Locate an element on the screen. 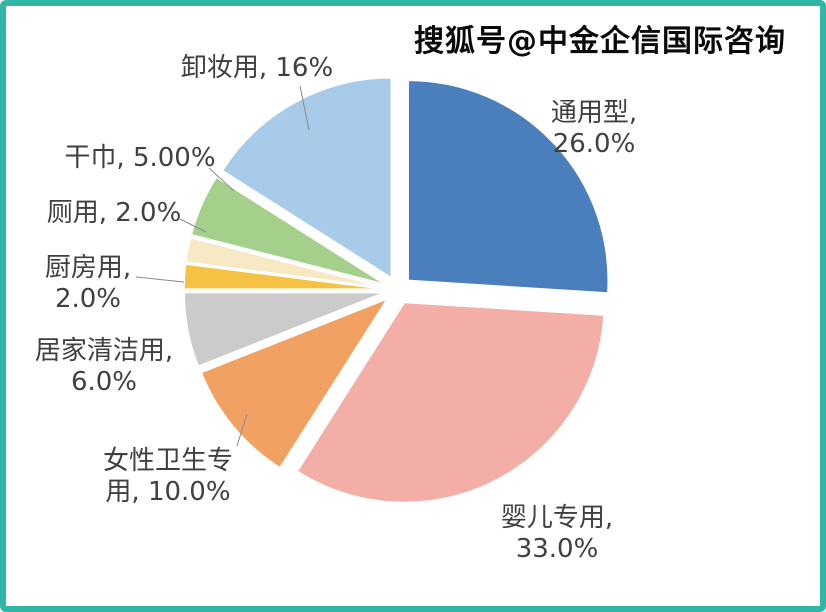  slice-label-line: 用, 10.0% is located at coordinates (168, 492).